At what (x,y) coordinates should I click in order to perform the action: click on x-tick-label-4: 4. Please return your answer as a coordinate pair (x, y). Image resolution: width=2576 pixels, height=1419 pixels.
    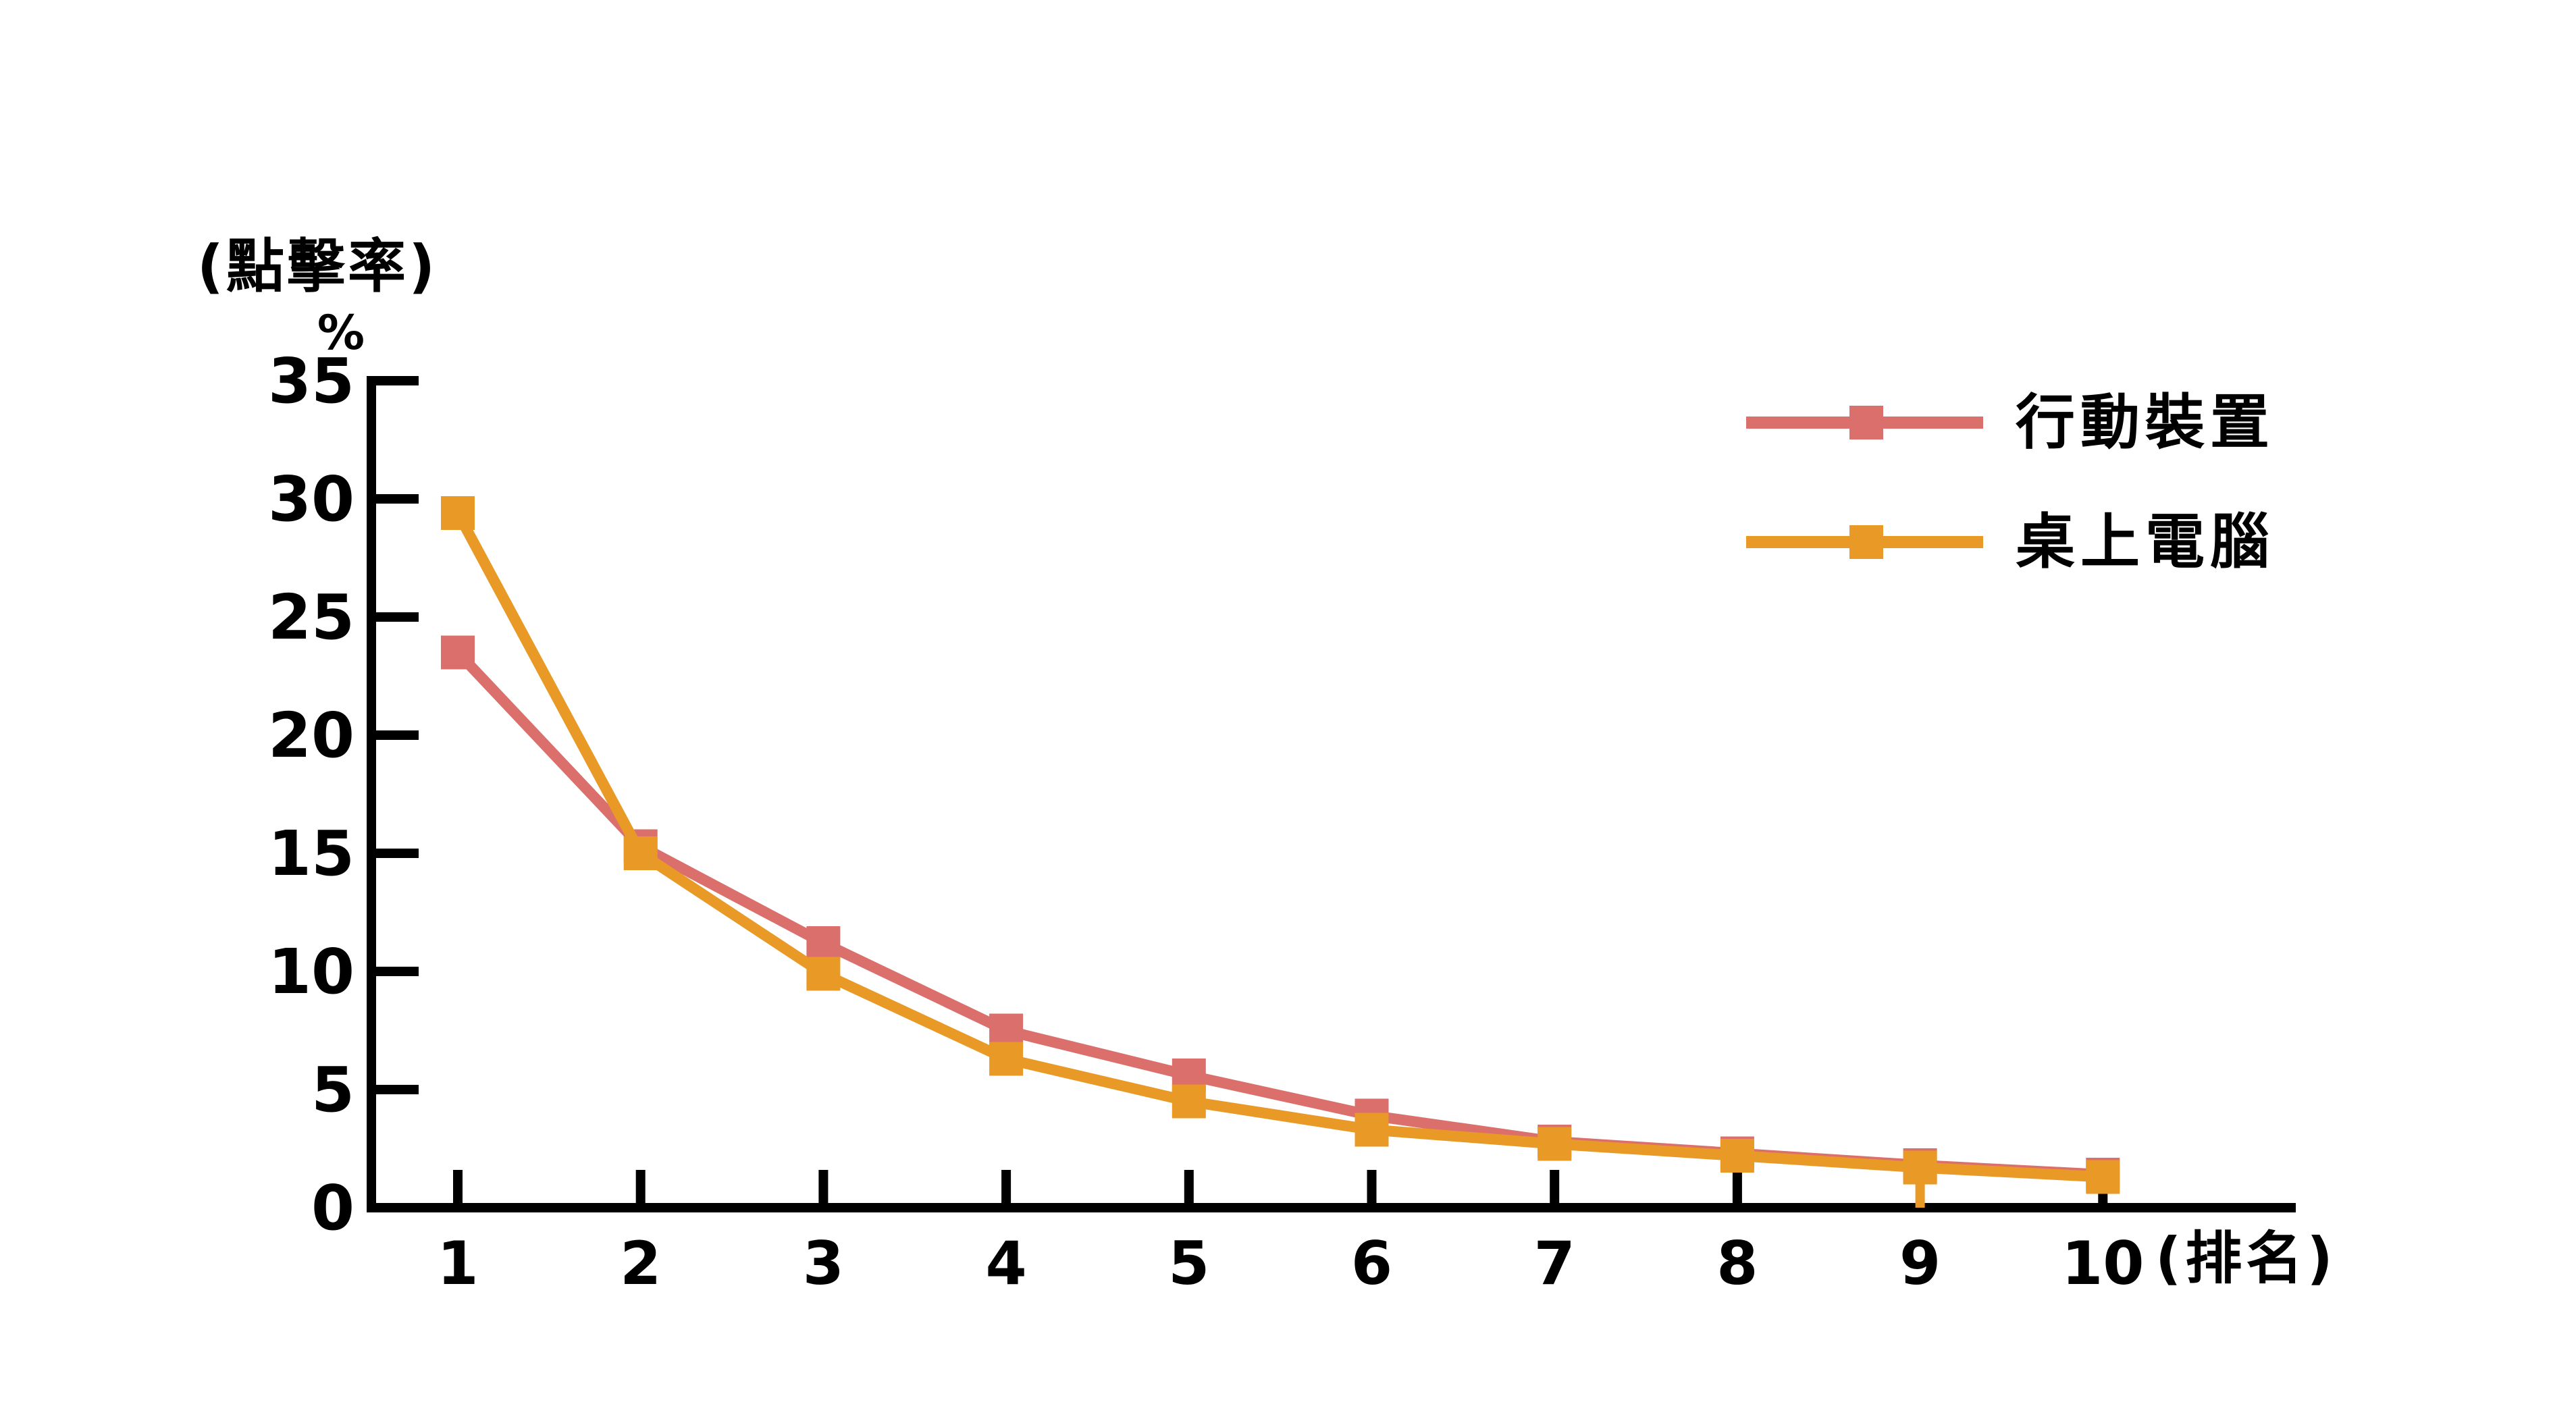
    Looking at the image, I should click on (1005, 1264).